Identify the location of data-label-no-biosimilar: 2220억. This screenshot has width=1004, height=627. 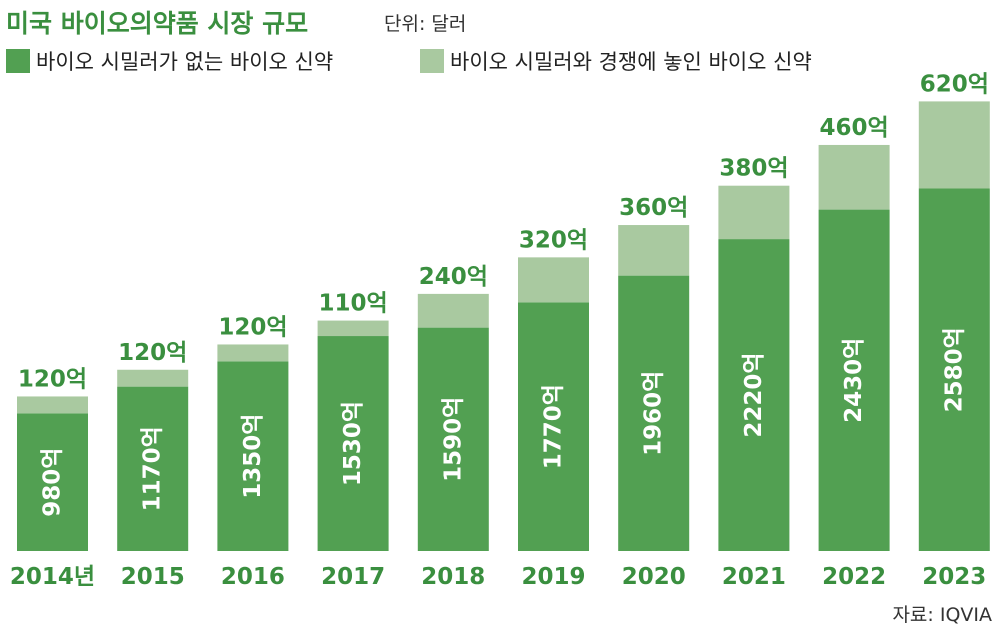
(754, 394).